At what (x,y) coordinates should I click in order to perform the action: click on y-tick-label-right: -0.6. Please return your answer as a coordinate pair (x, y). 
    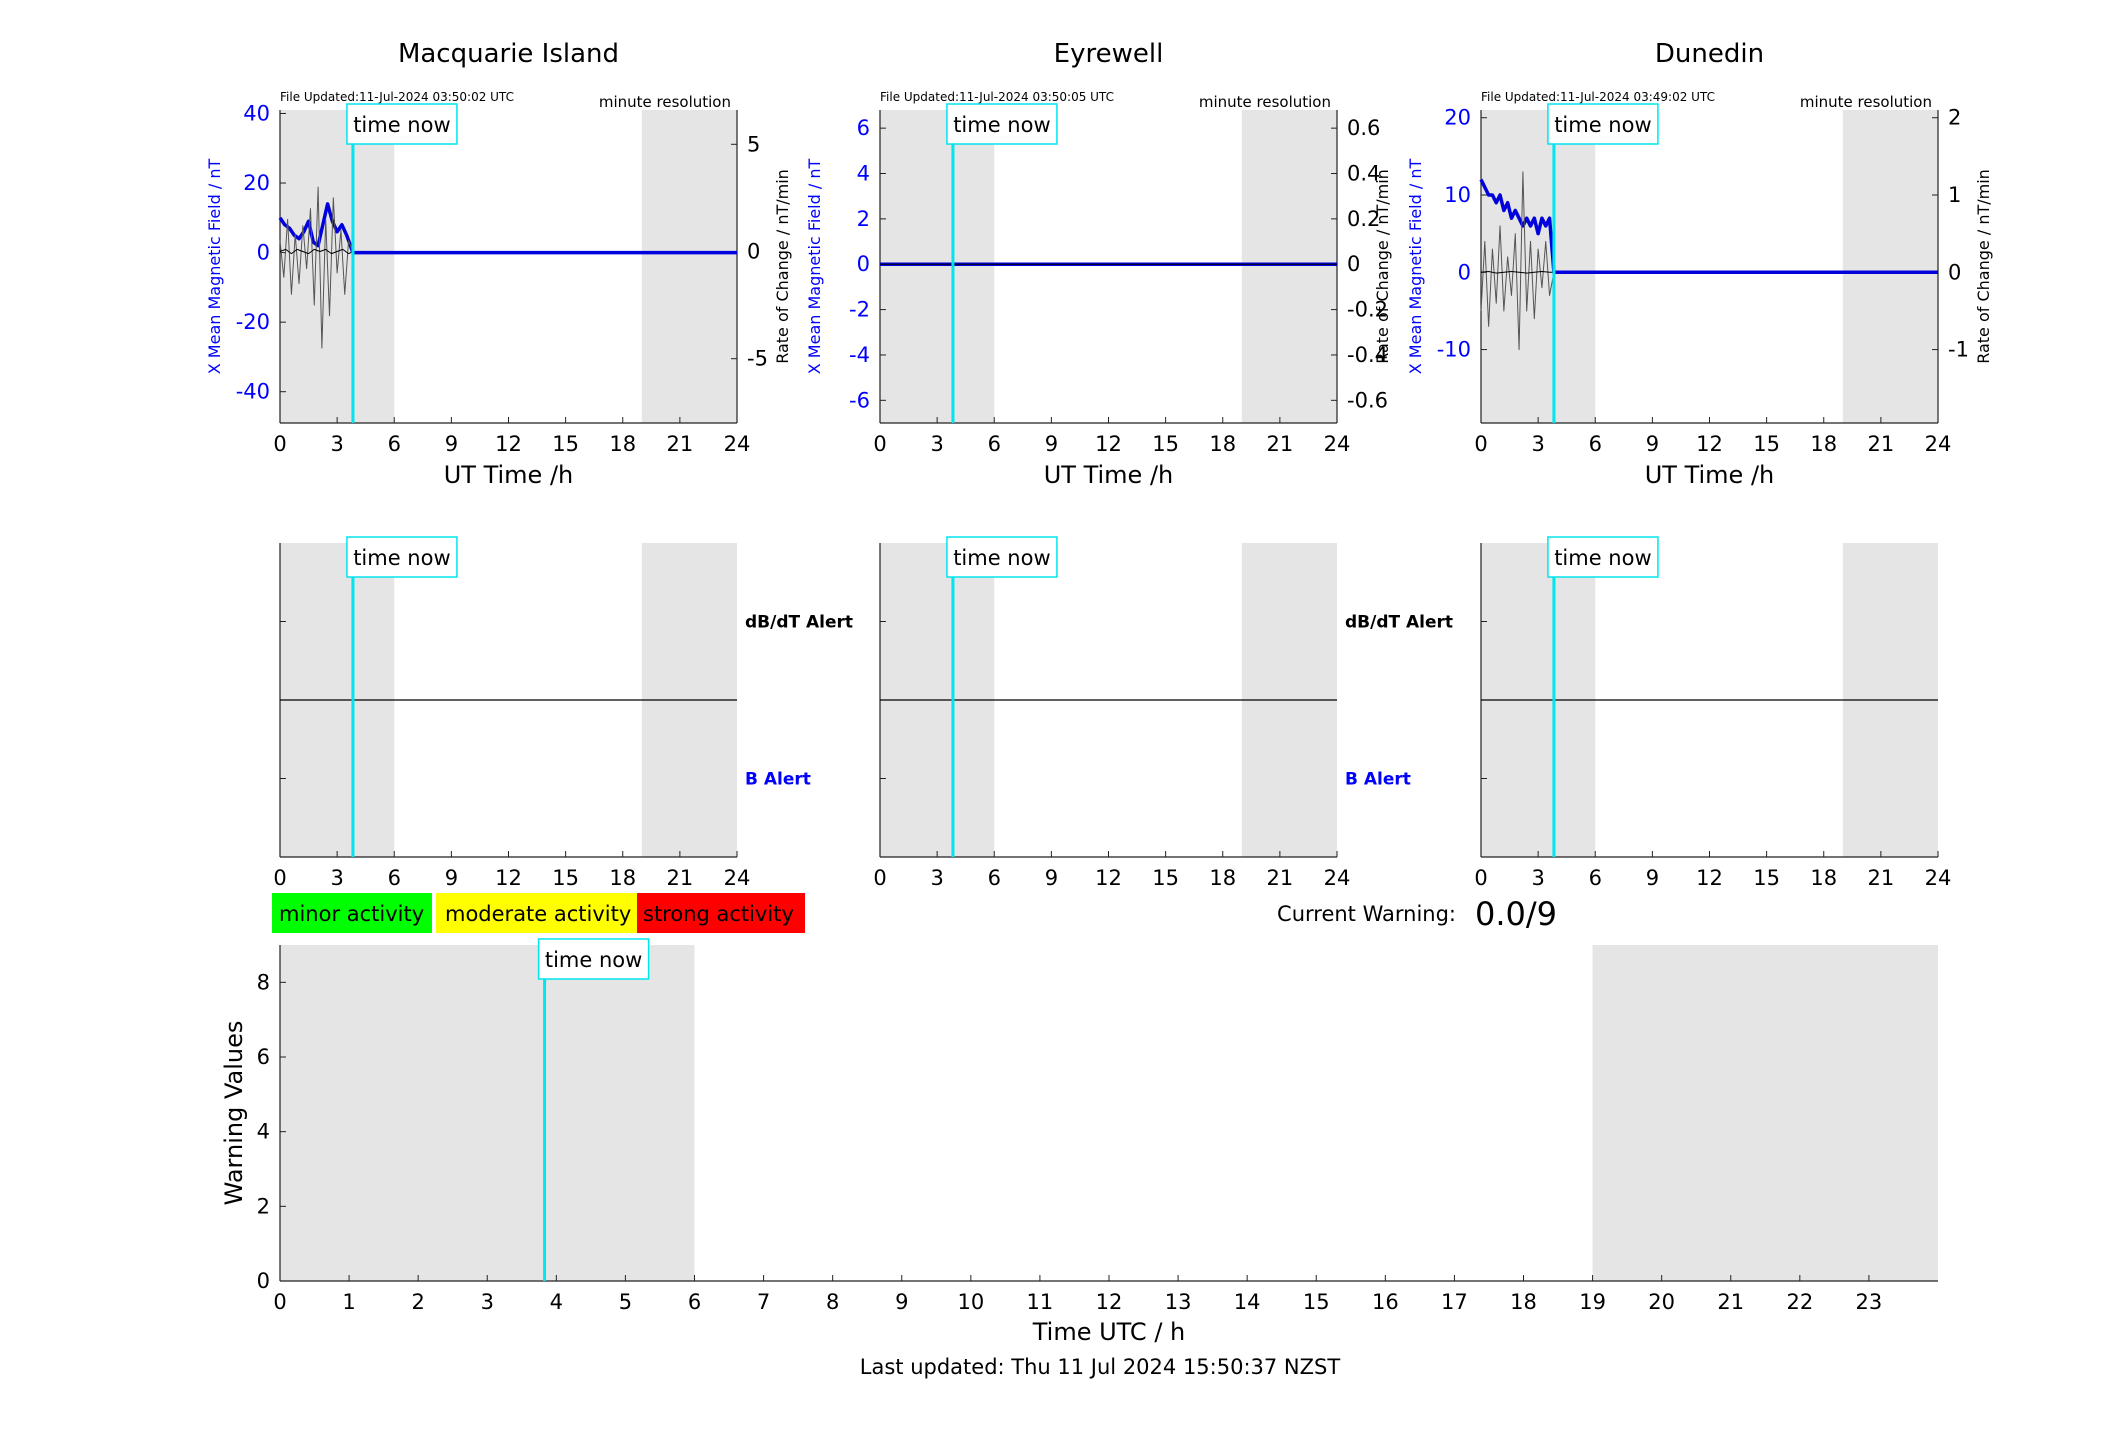
    Looking at the image, I should click on (1367, 400).